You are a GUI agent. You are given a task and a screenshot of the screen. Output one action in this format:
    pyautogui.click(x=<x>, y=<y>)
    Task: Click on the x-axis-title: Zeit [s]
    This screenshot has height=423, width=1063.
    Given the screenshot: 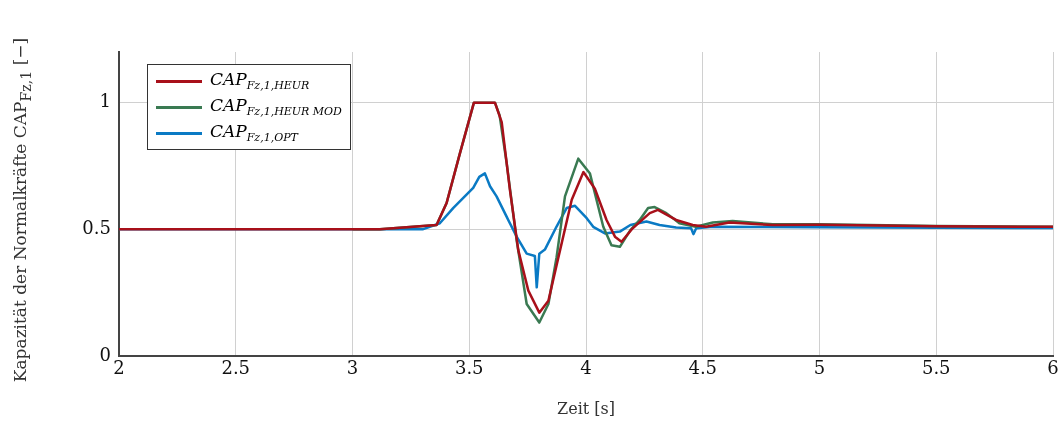 What is the action you would take?
    pyautogui.click(x=586, y=408)
    